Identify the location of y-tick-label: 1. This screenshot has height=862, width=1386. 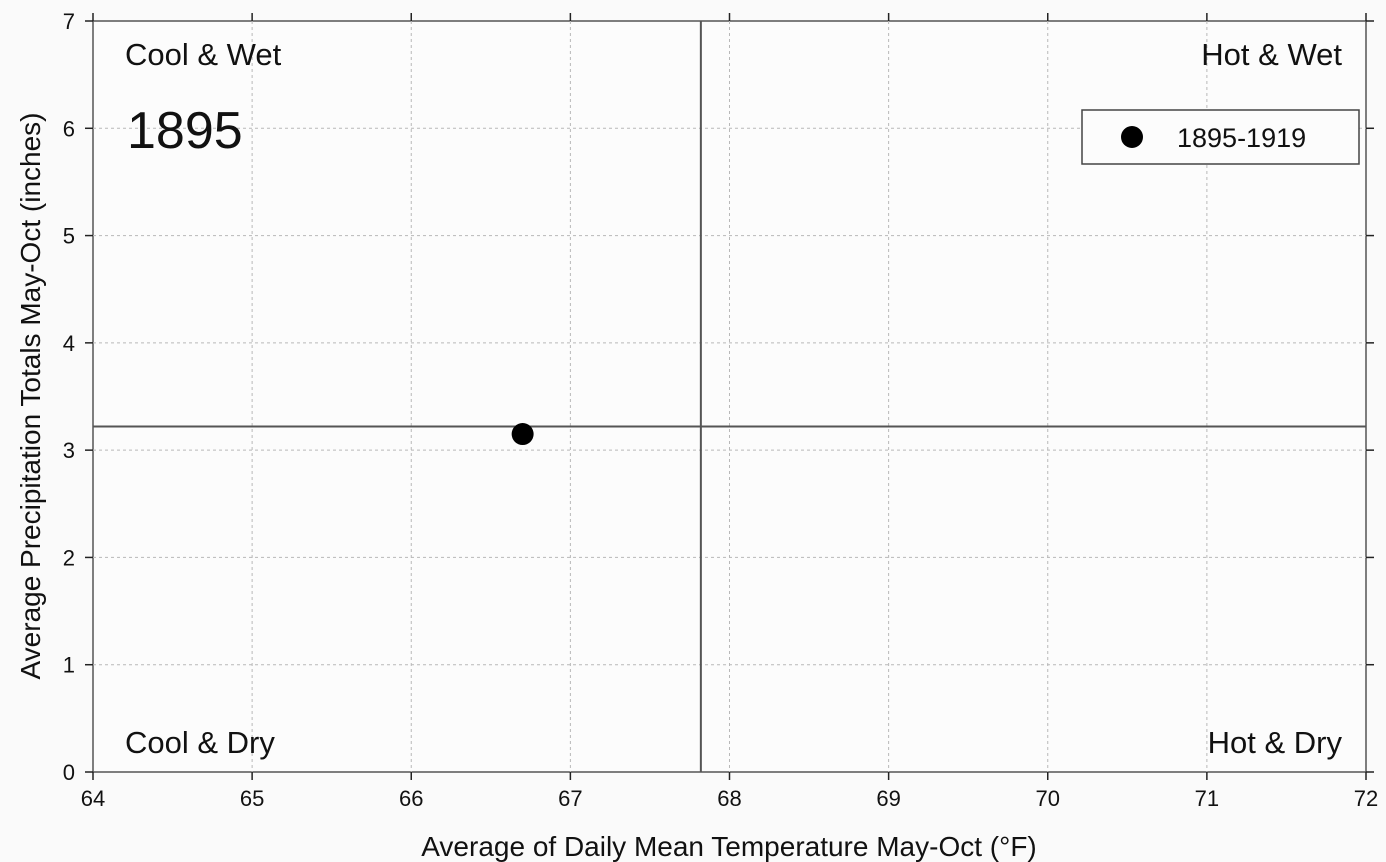
(69, 665).